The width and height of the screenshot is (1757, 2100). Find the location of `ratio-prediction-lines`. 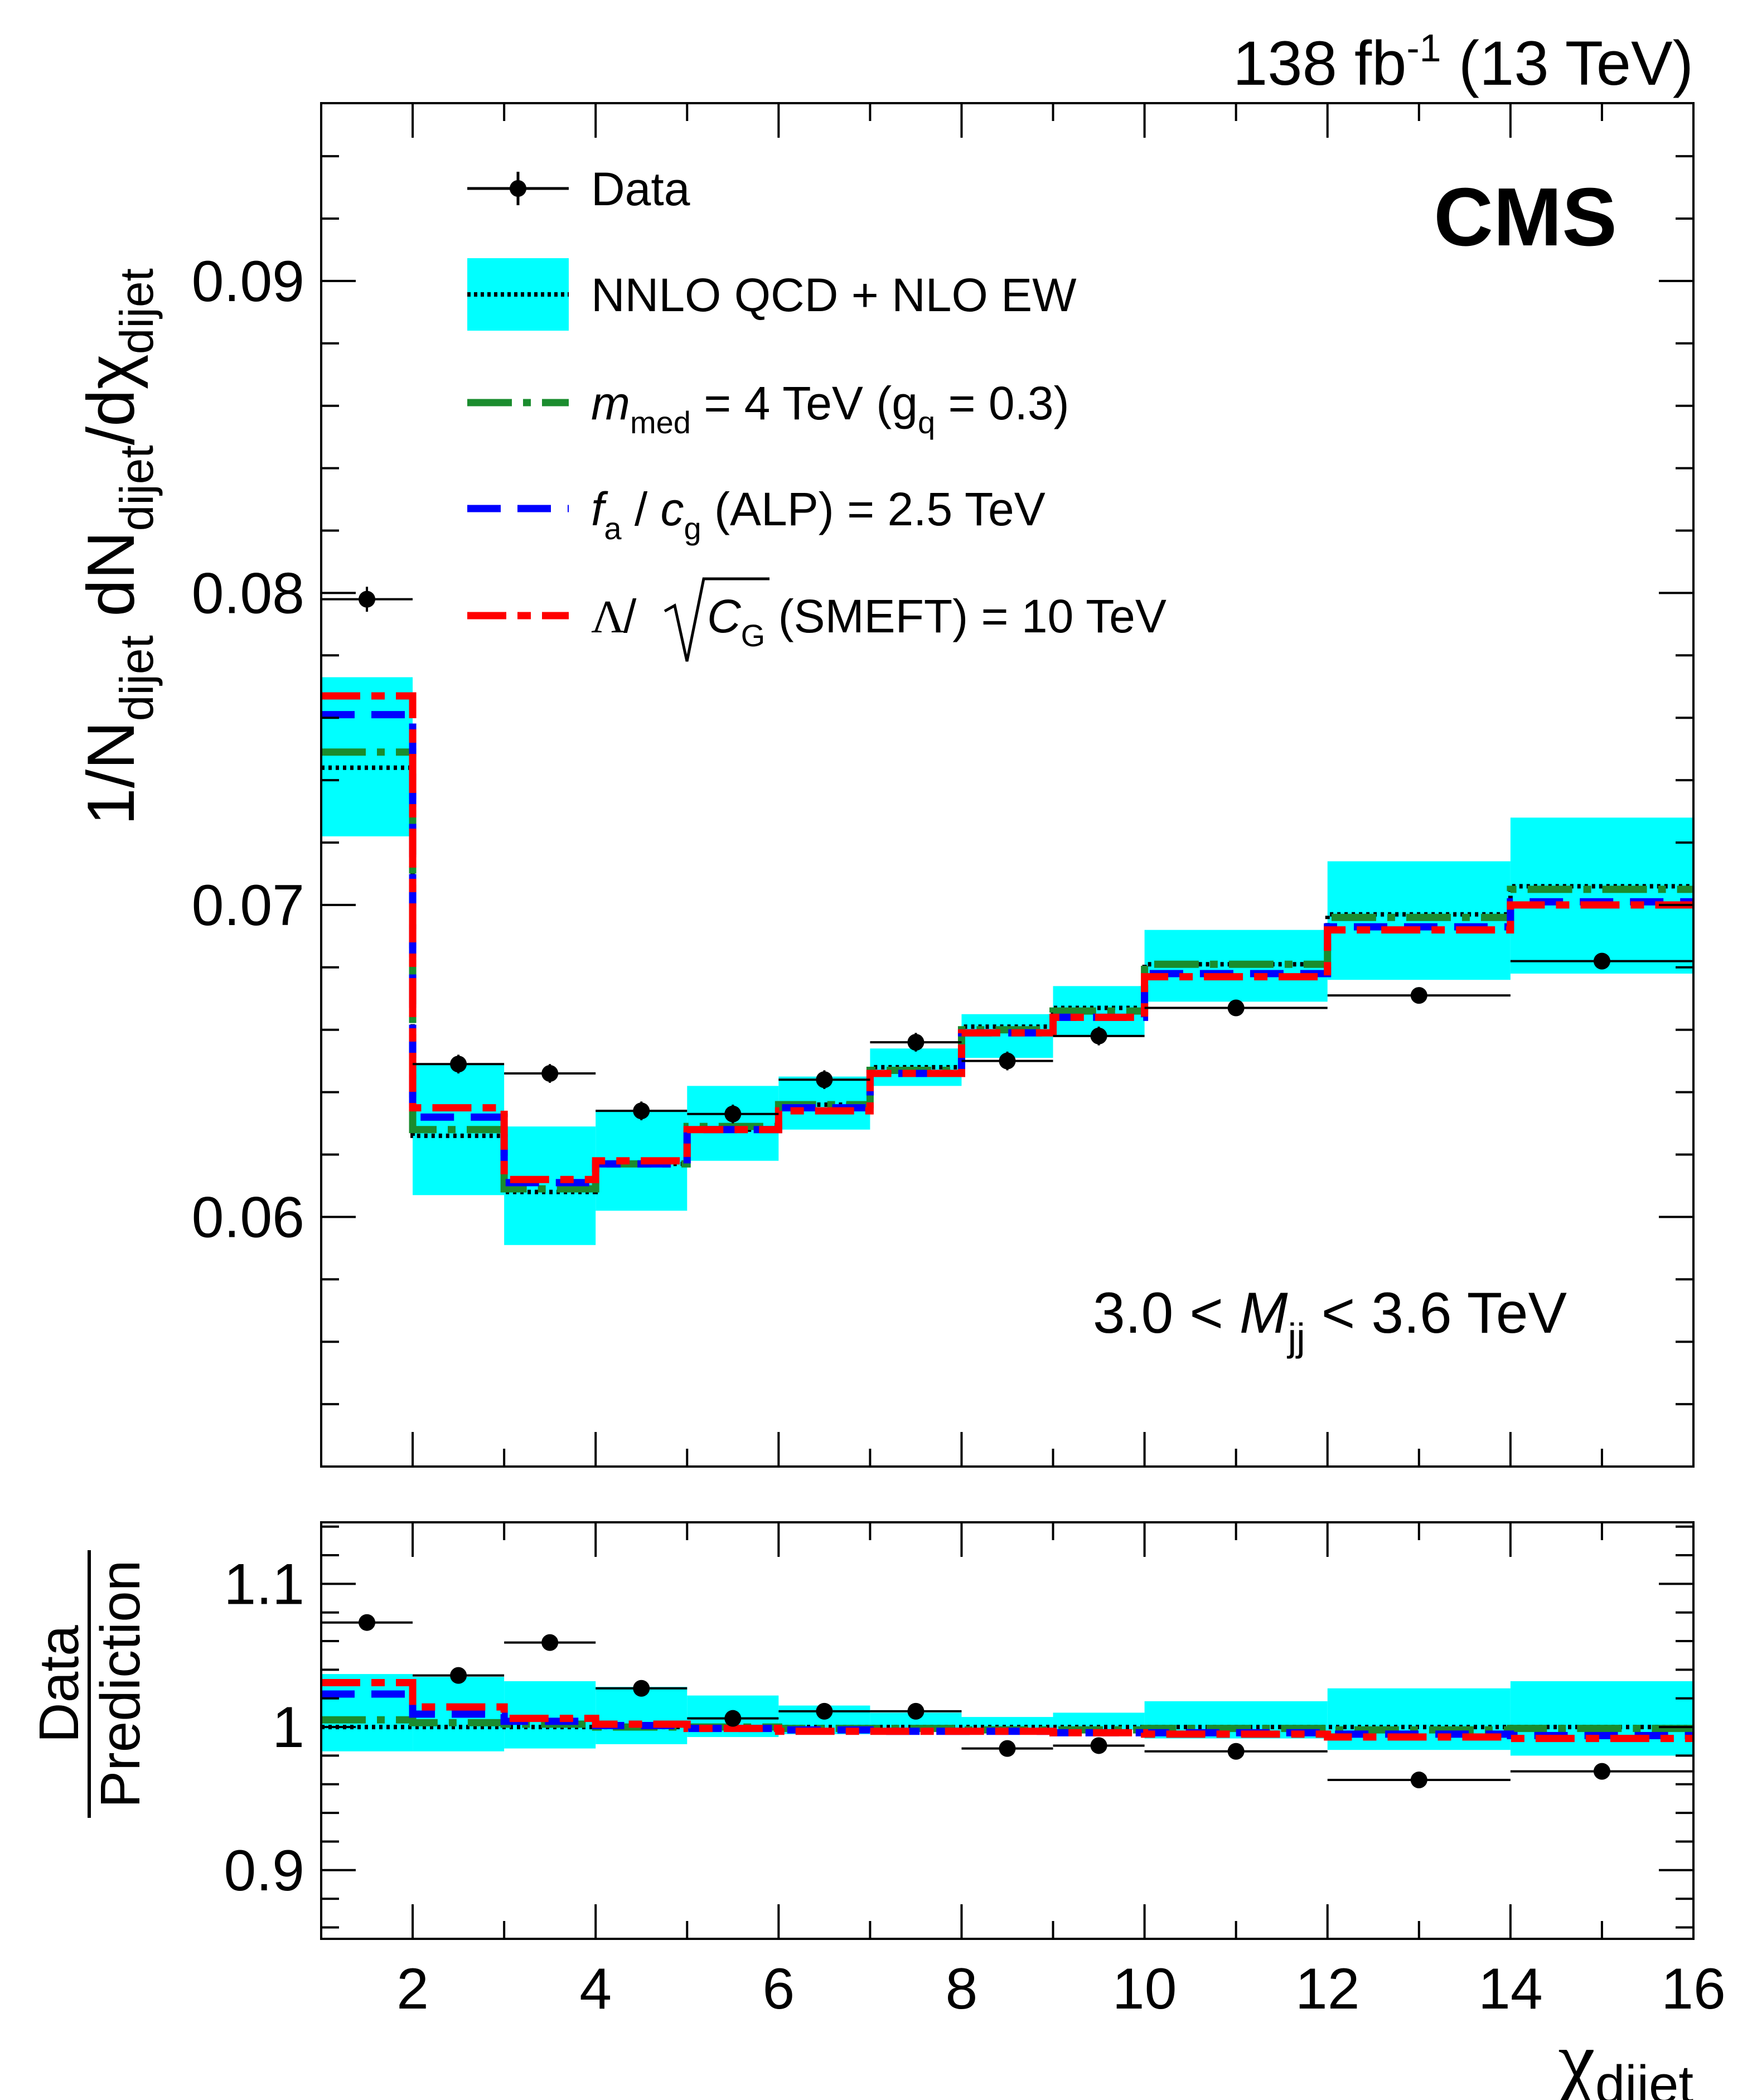

ratio-prediction-lines is located at coordinates (1007, 1711).